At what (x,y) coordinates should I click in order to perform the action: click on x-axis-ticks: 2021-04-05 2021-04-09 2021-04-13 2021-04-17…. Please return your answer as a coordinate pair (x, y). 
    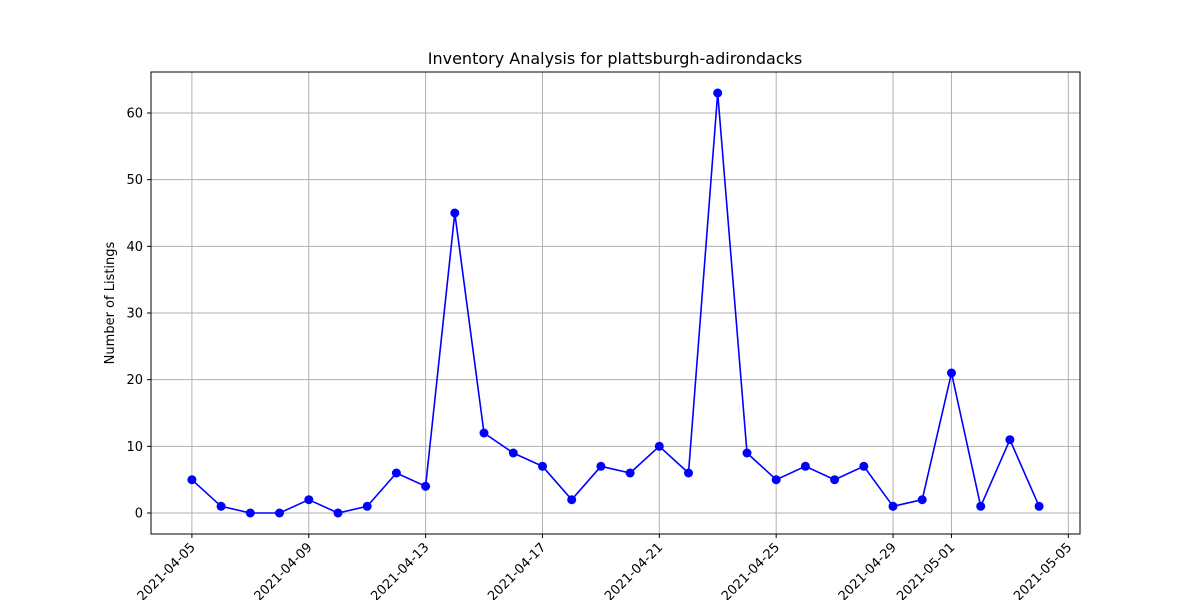
    Looking at the image, I should click on (605, 567).